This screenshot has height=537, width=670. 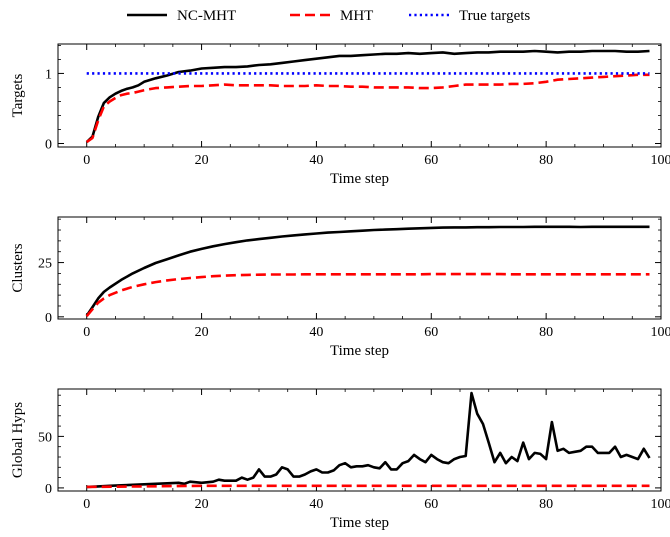 I want to click on legend-label-1: MHT, so click(x=356, y=16).